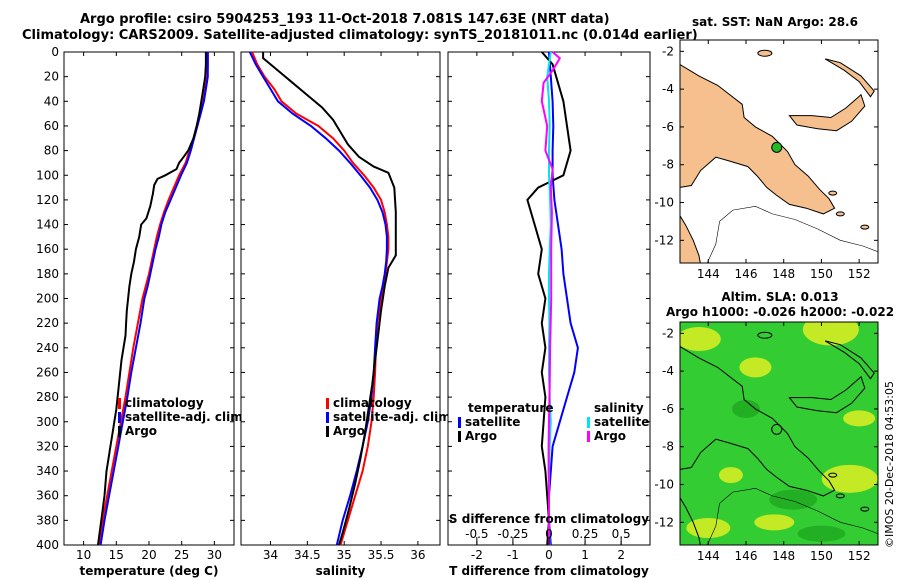 The height and width of the screenshot is (580, 900). Describe the element at coordinates (513, 555) in the screenshot. I see `x-tick-label: -1` at that location.